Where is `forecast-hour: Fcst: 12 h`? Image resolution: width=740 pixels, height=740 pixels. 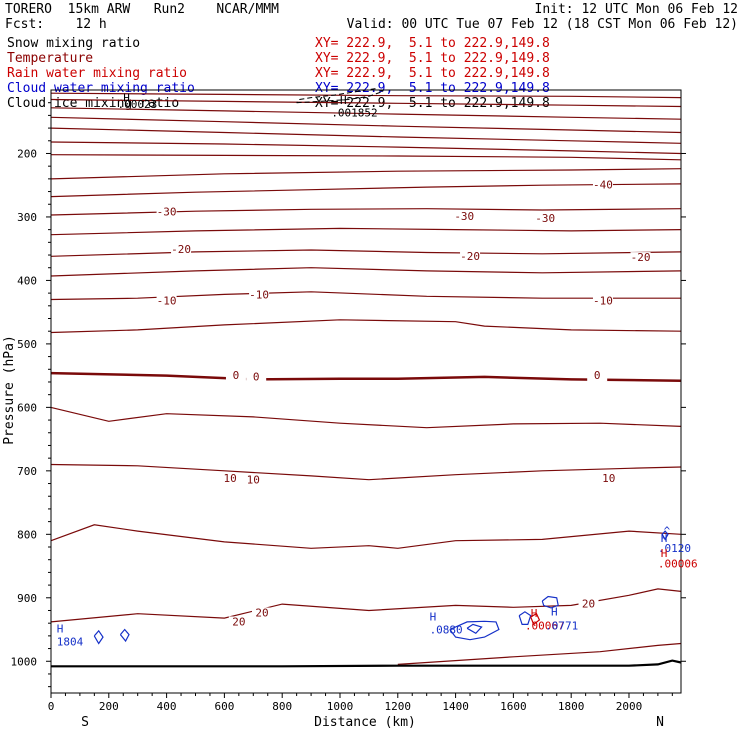 forecast-hour: Fcst: 12 h is located at coordinates (56, 24).